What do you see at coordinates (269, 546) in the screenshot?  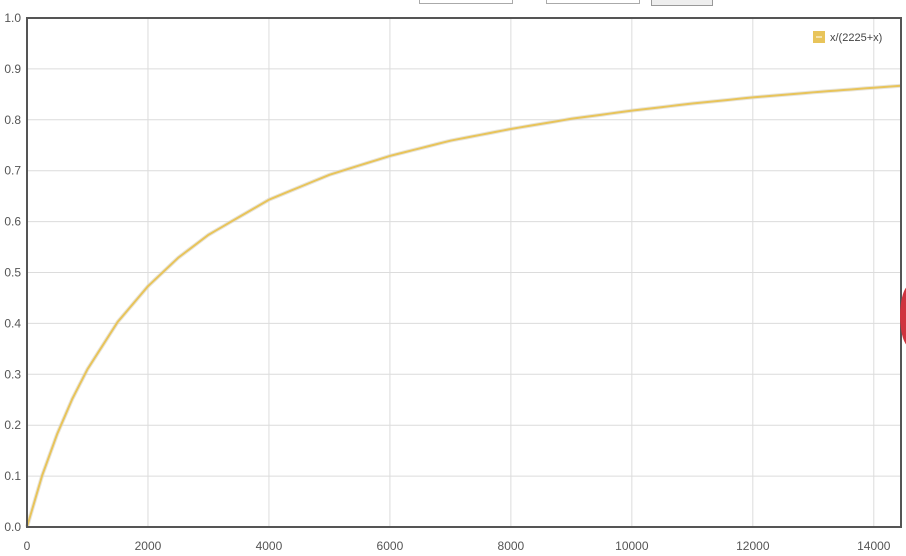 I see `x-tick-label: 4000` at bounding box center [269, 546].